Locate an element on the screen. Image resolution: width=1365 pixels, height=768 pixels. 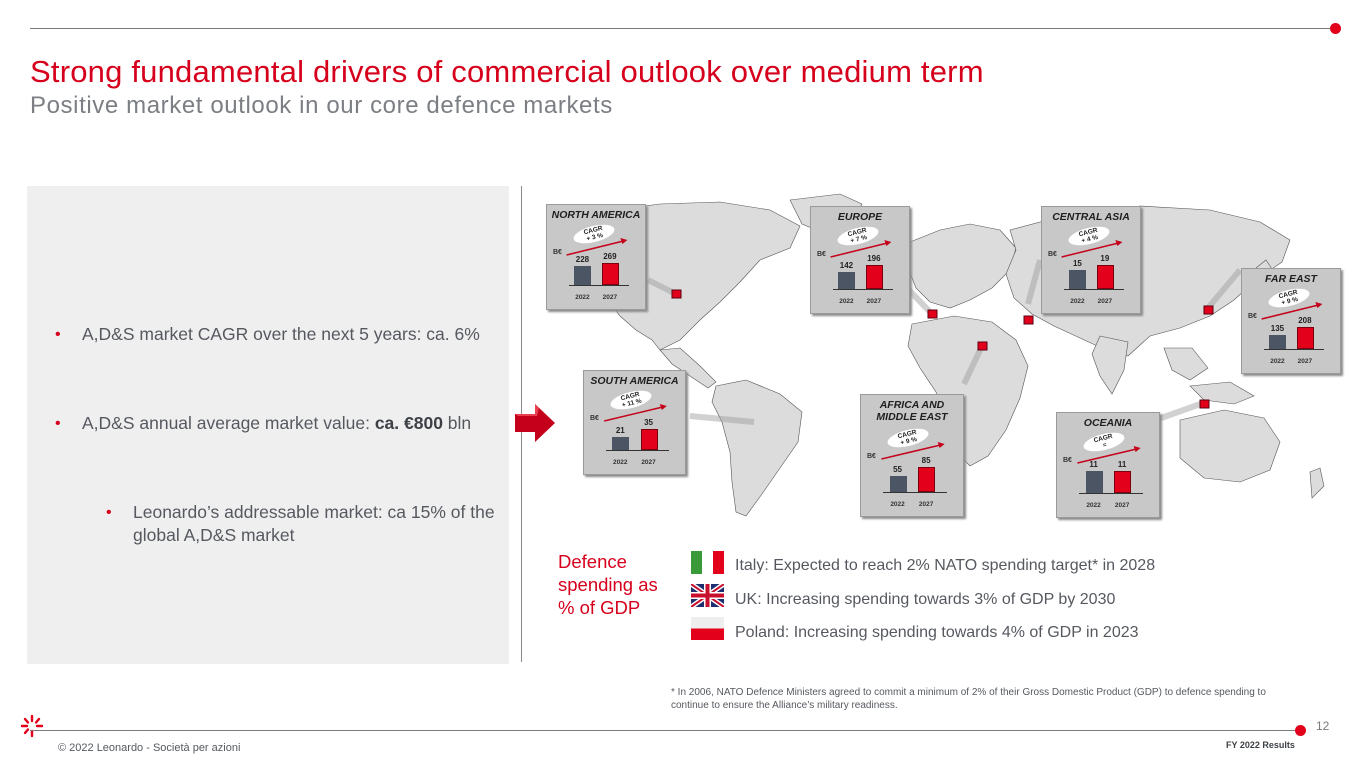
region-name: OCEANIA is located at coordinates (1108, 423).